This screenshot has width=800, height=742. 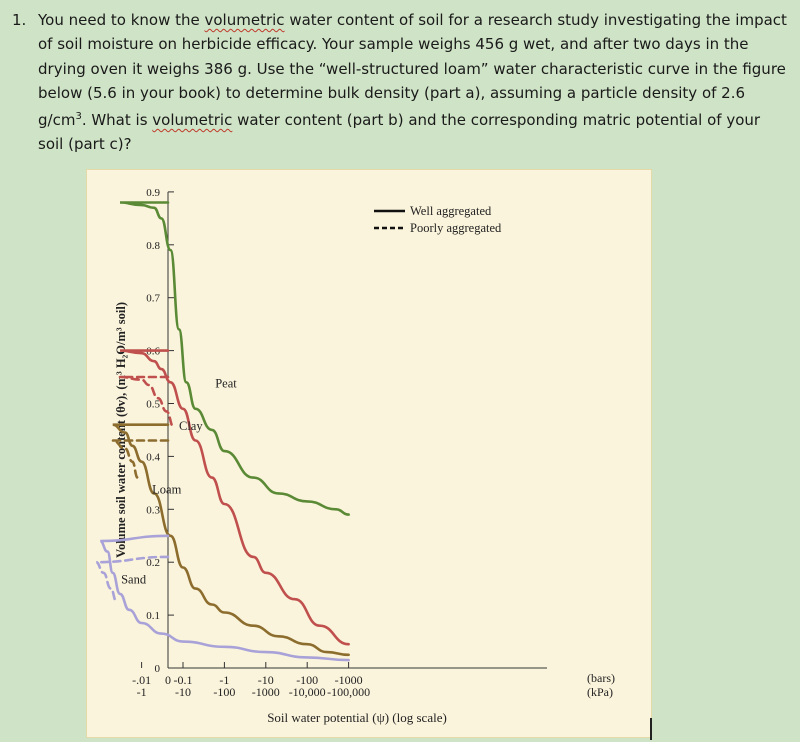 What do you see at coordinates (183, 680) in the screenshot?
I see `x-tick-label-bars: -0.1` at bounding box center [183, 680].